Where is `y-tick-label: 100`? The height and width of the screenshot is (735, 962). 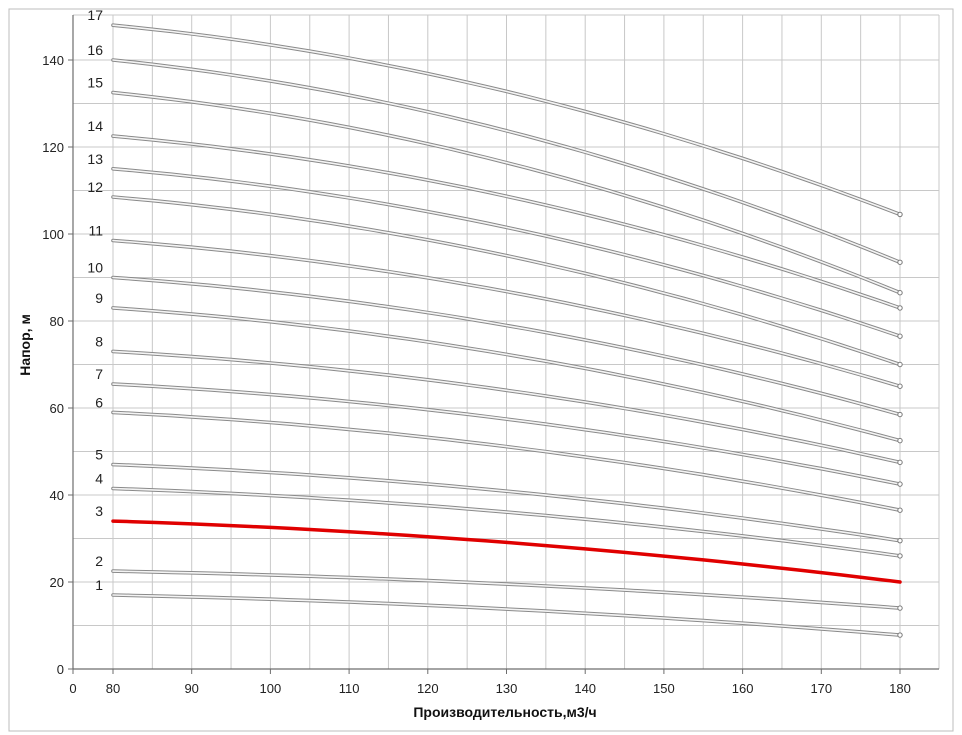
y-tick-label: 100 is located at coordinates (53, 234).